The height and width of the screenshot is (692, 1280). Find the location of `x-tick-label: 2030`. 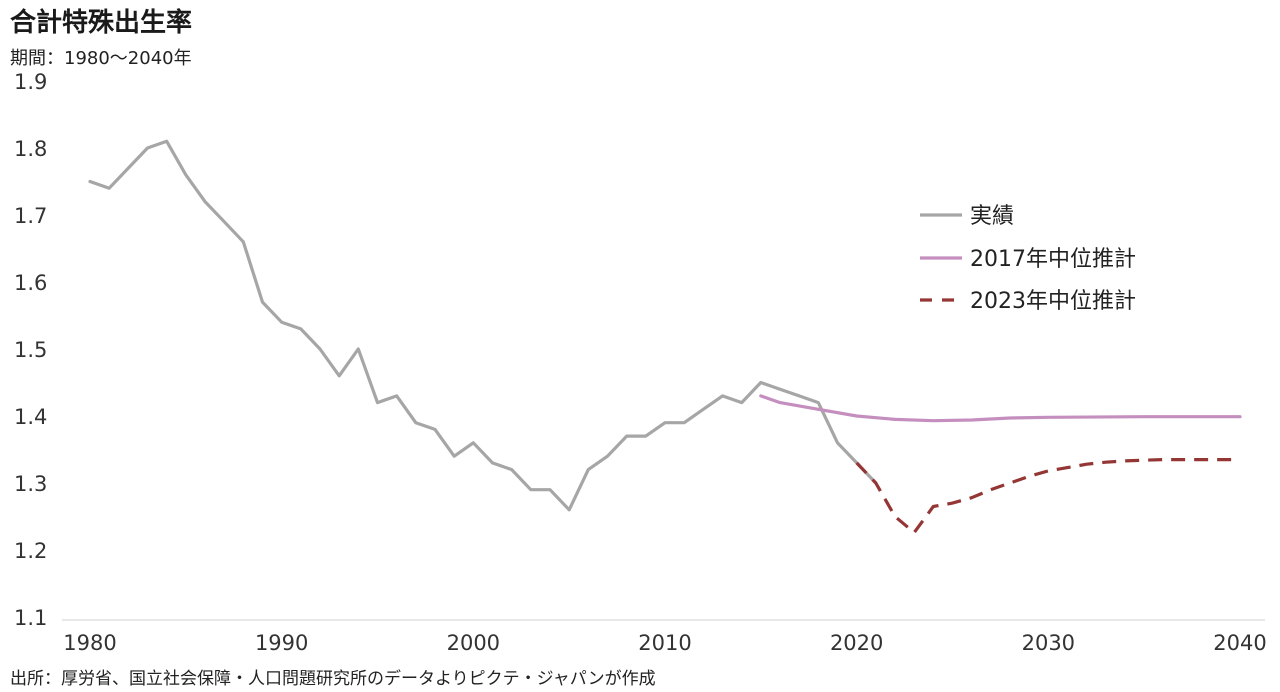

x-tick-label: 2030 is located at coordinates (1048, 643).